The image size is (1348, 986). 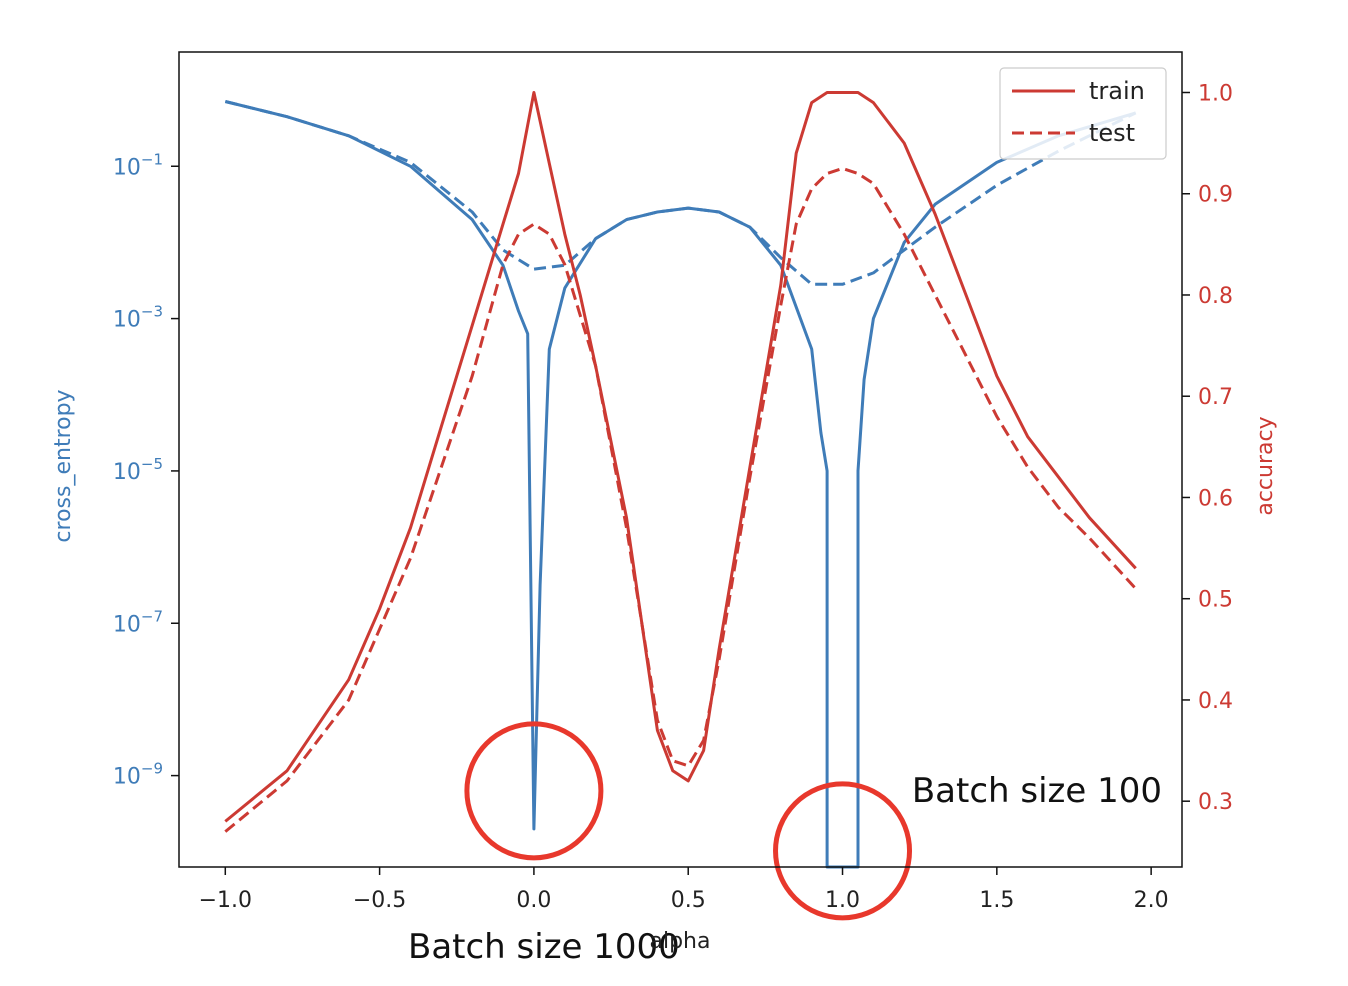 What do you see at coordinates (1215, 600) in the screenshot?
I see `right-y-tick-label: 0.5` at bounding box center [1215, 600].